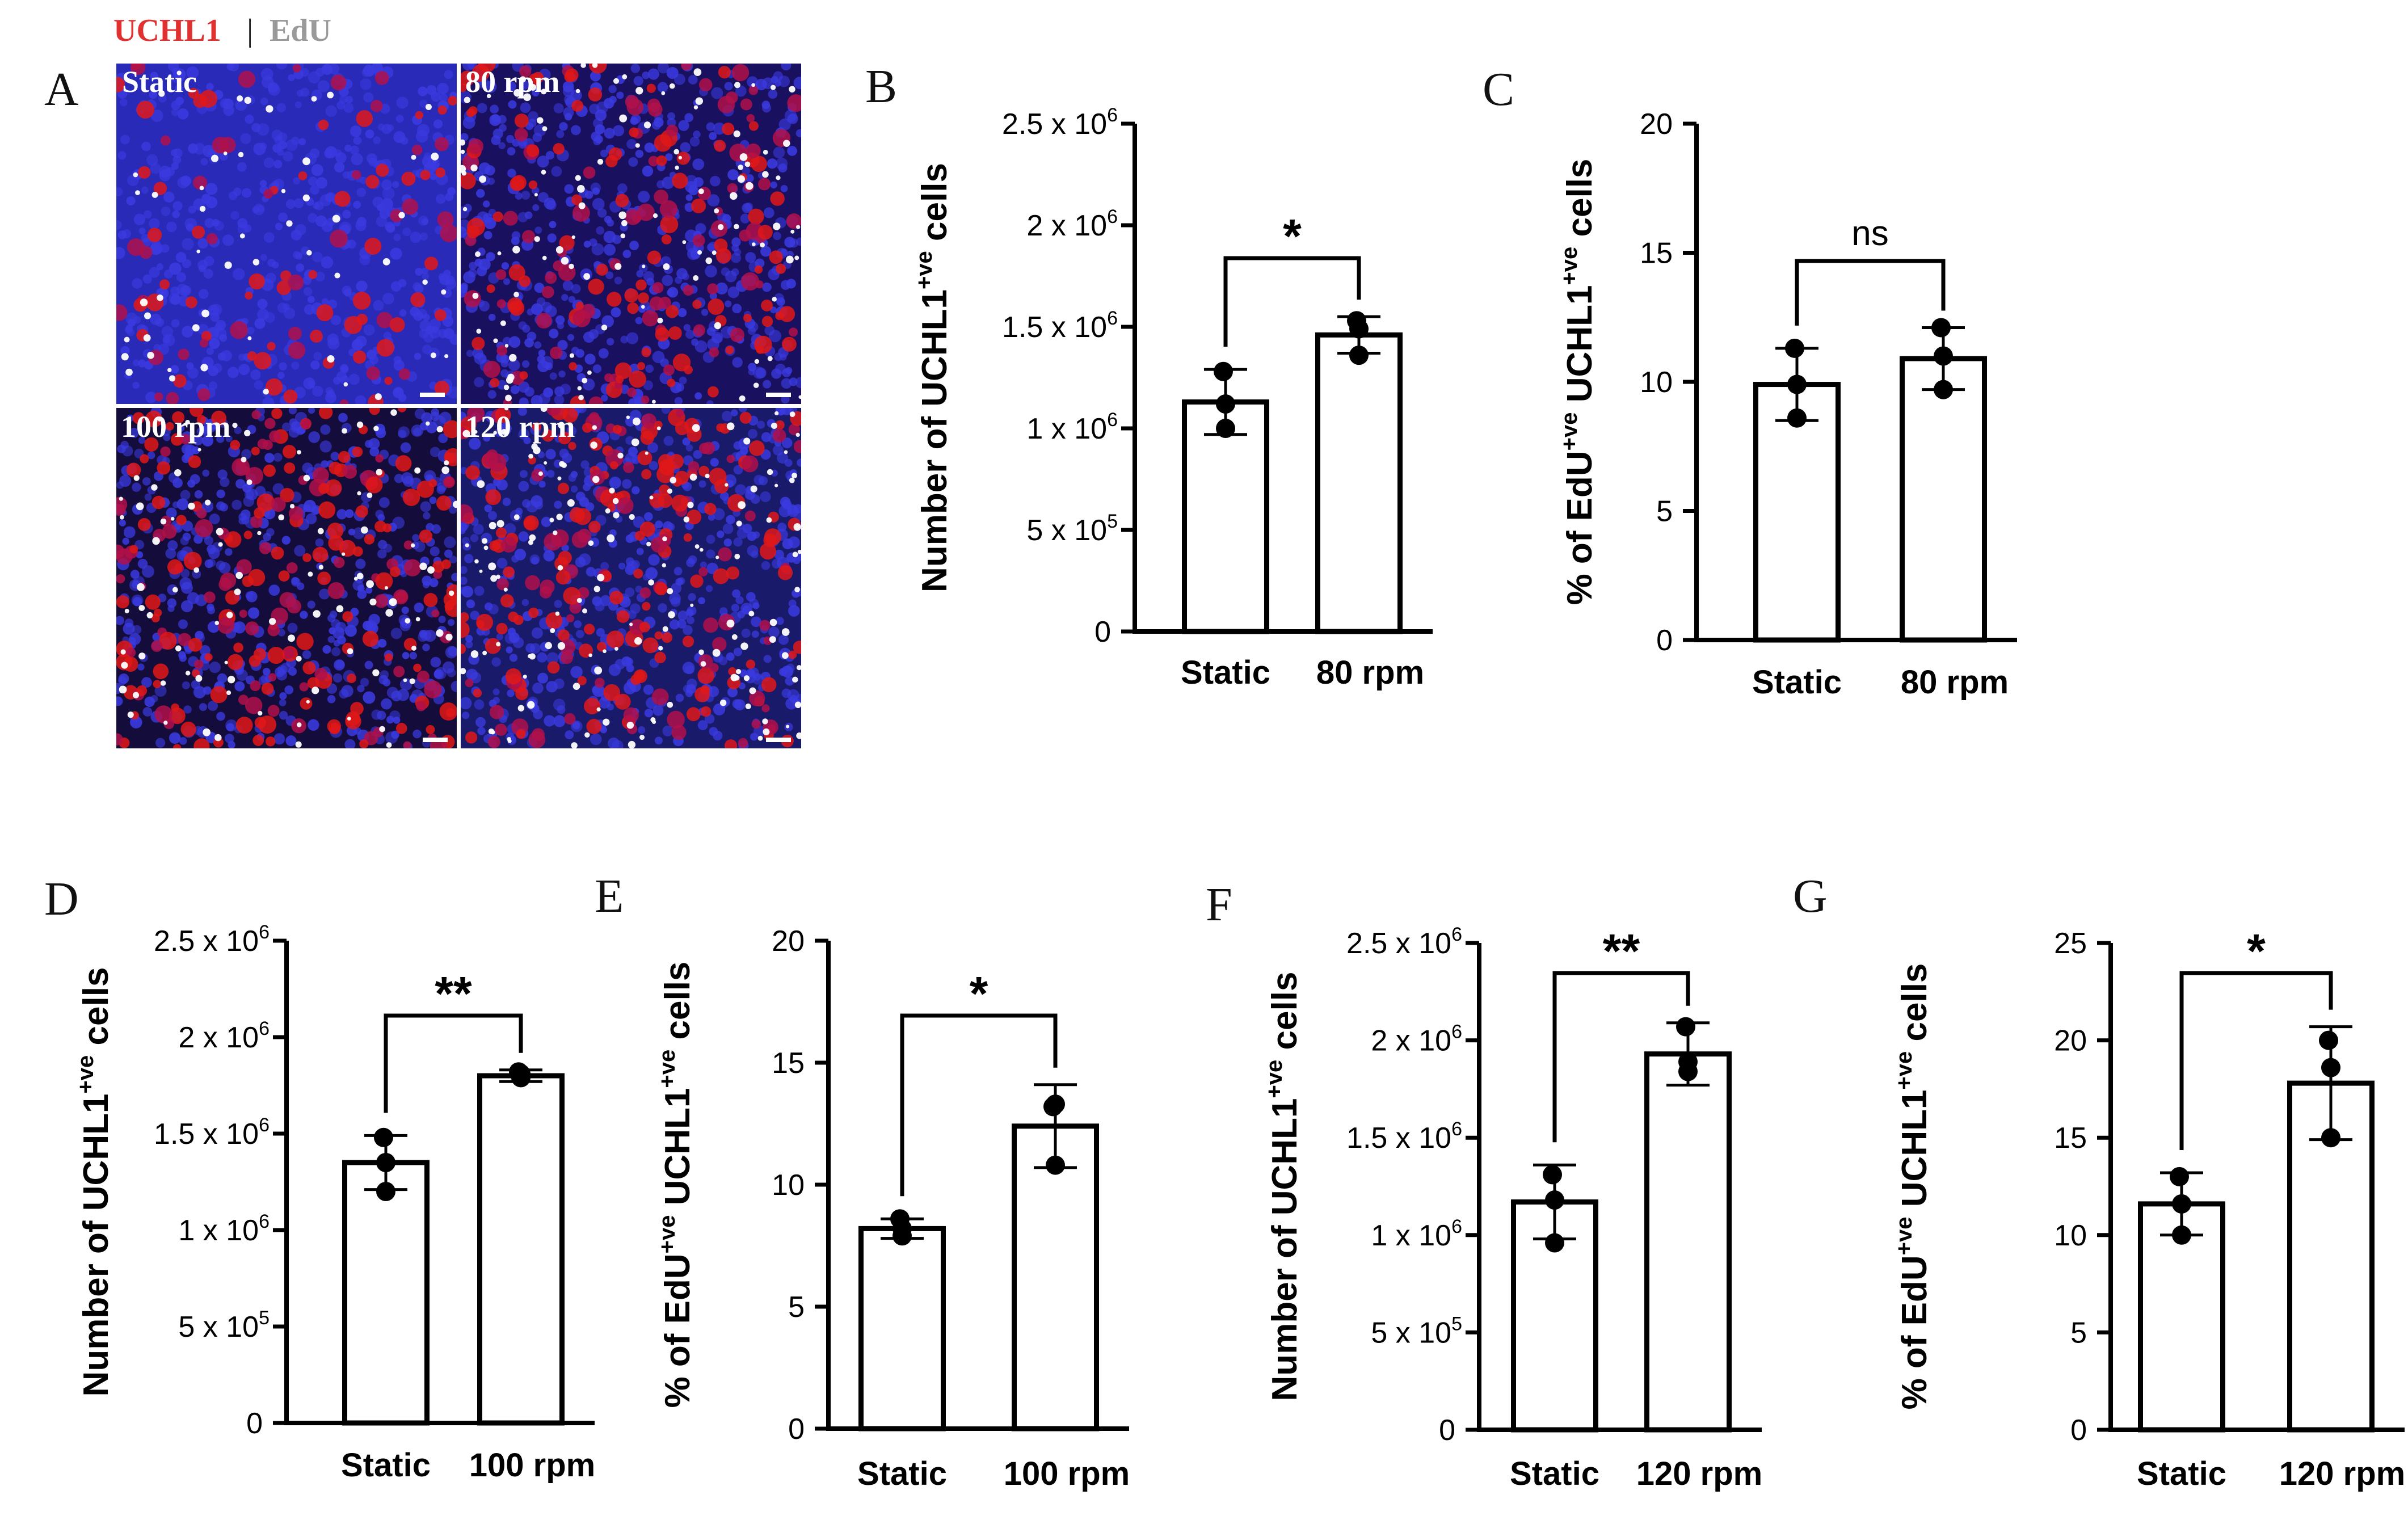 This screenshot has height=1520, width=2408. Describe the element at coordinates (1797, 682) in the screenshot. I see `x-tick-label: Static` at that location.